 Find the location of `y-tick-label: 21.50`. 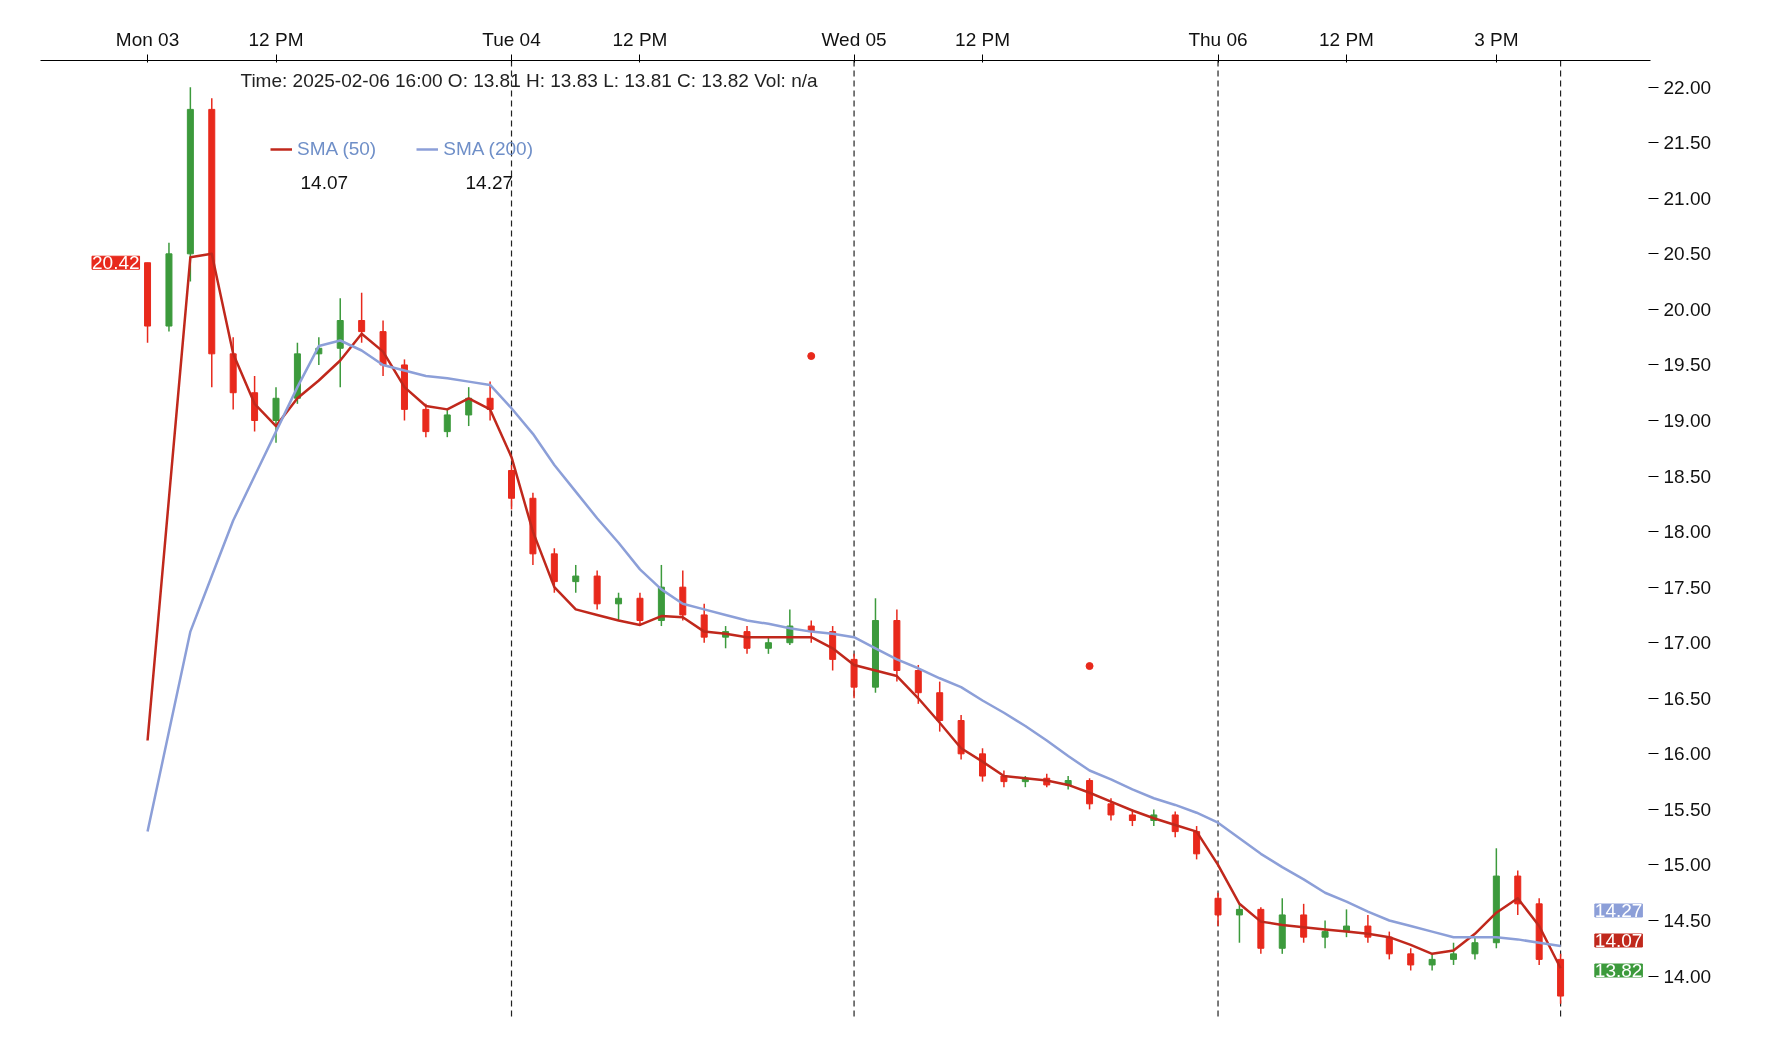

y-tick-label: 21.50 is located at coordinates (1687, 143).